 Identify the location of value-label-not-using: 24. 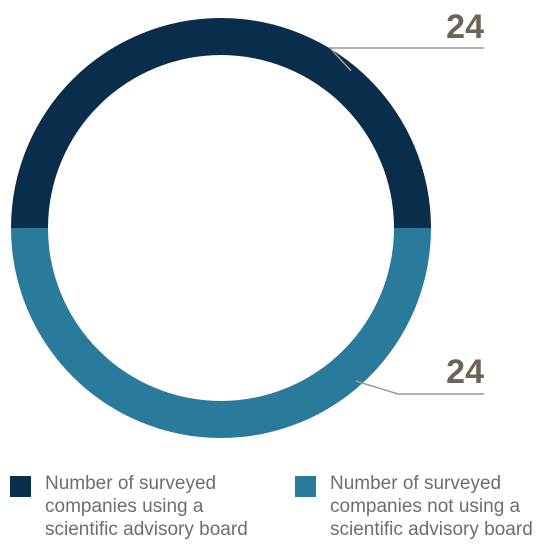
(465, 372).